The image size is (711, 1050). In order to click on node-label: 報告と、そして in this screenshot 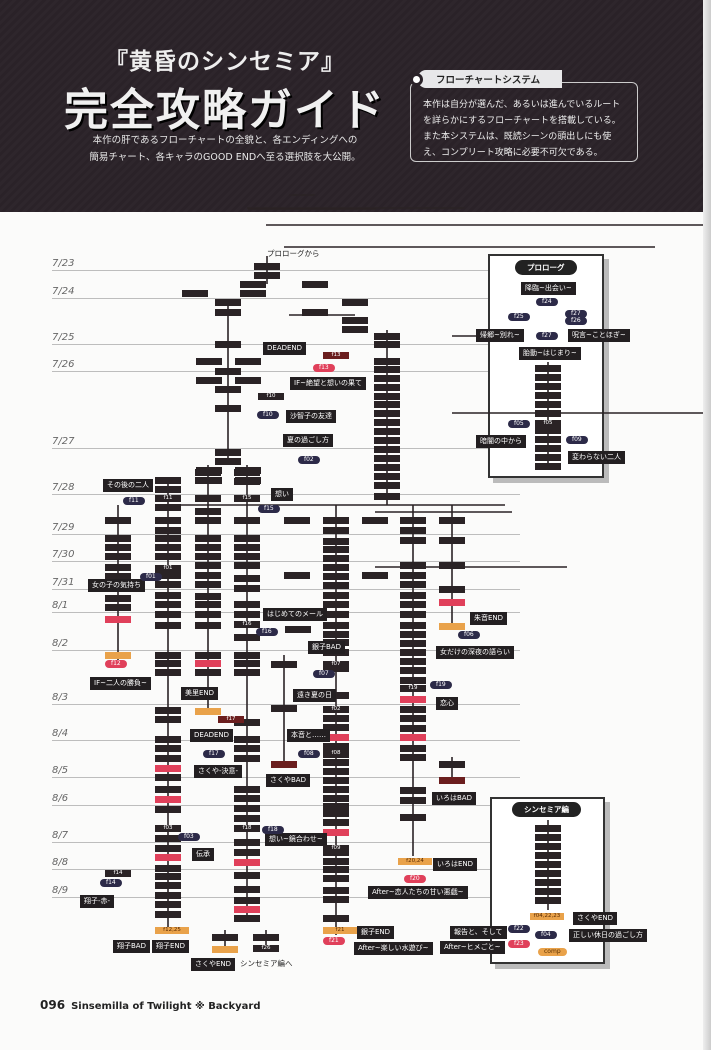, I will do `click(478, 932)`.